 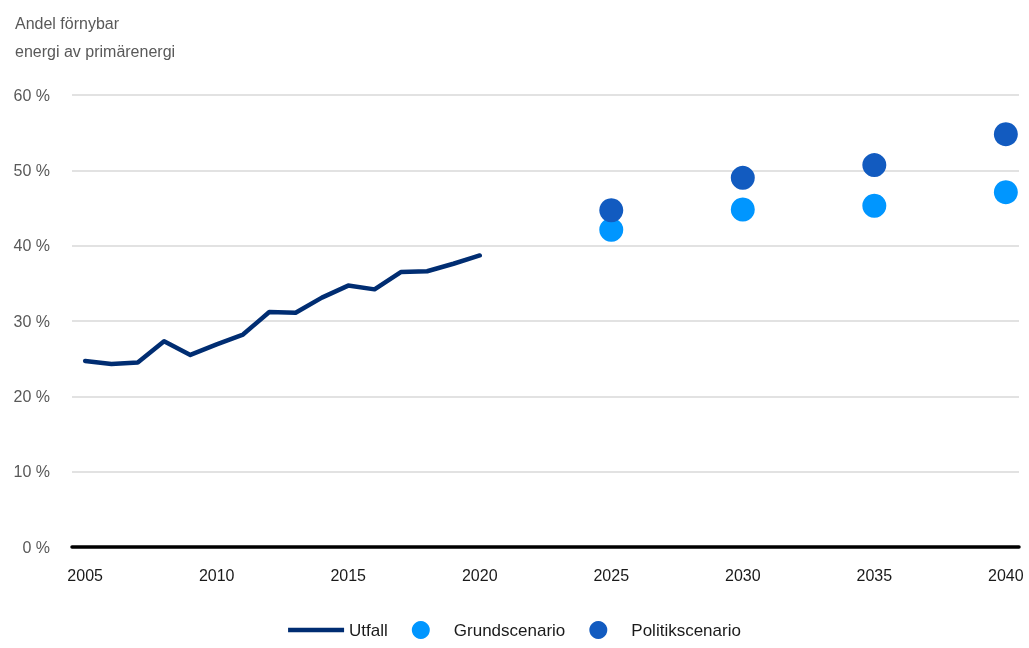 I want to click on y-tick-label: 20 %, so click(x=31, y=396).